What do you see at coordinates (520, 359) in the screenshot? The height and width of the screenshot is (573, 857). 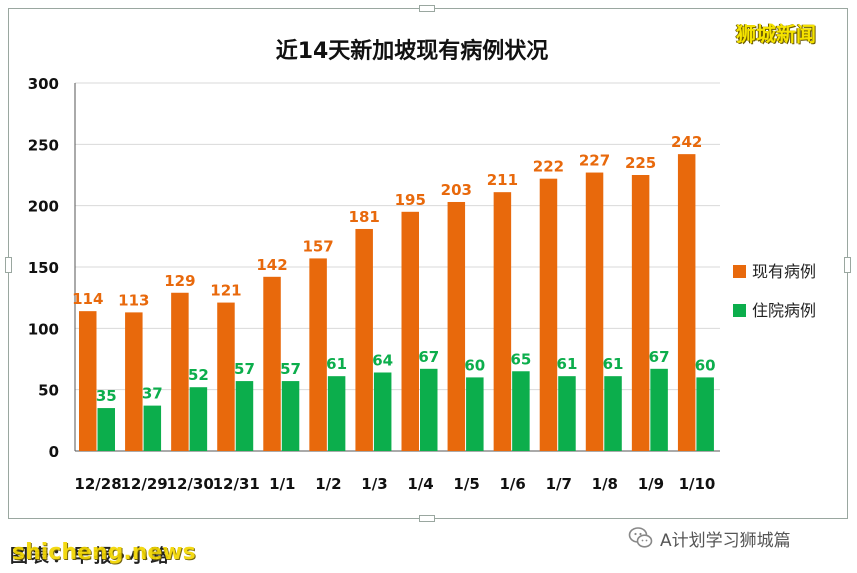 I see `data-label: 65` at bounding box center [520, 359].